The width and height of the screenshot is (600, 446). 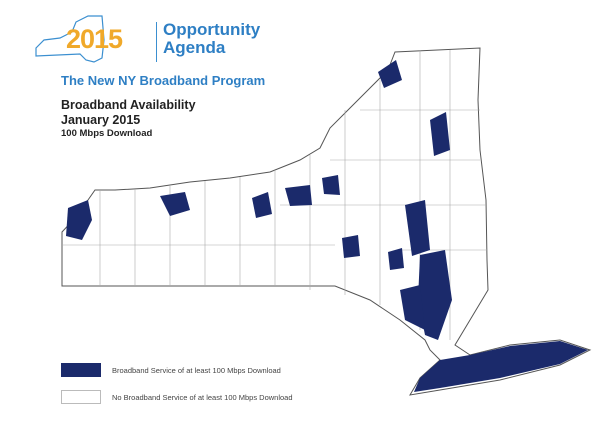 What do you see at coordinates (156, 42) in the screenshot?
I see `logo-divider` at bounding box center [156, 42].